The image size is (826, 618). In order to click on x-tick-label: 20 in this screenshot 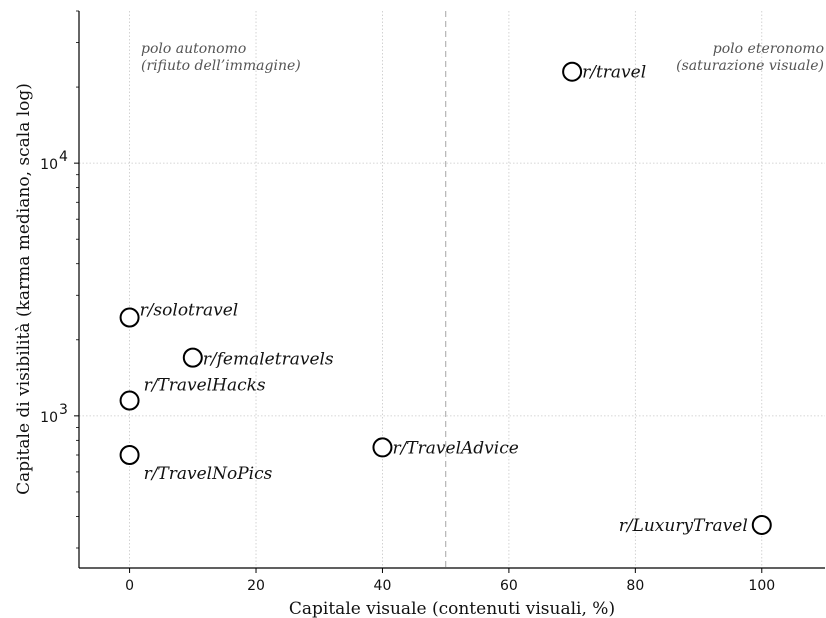, I will do `click(256, 586)`.